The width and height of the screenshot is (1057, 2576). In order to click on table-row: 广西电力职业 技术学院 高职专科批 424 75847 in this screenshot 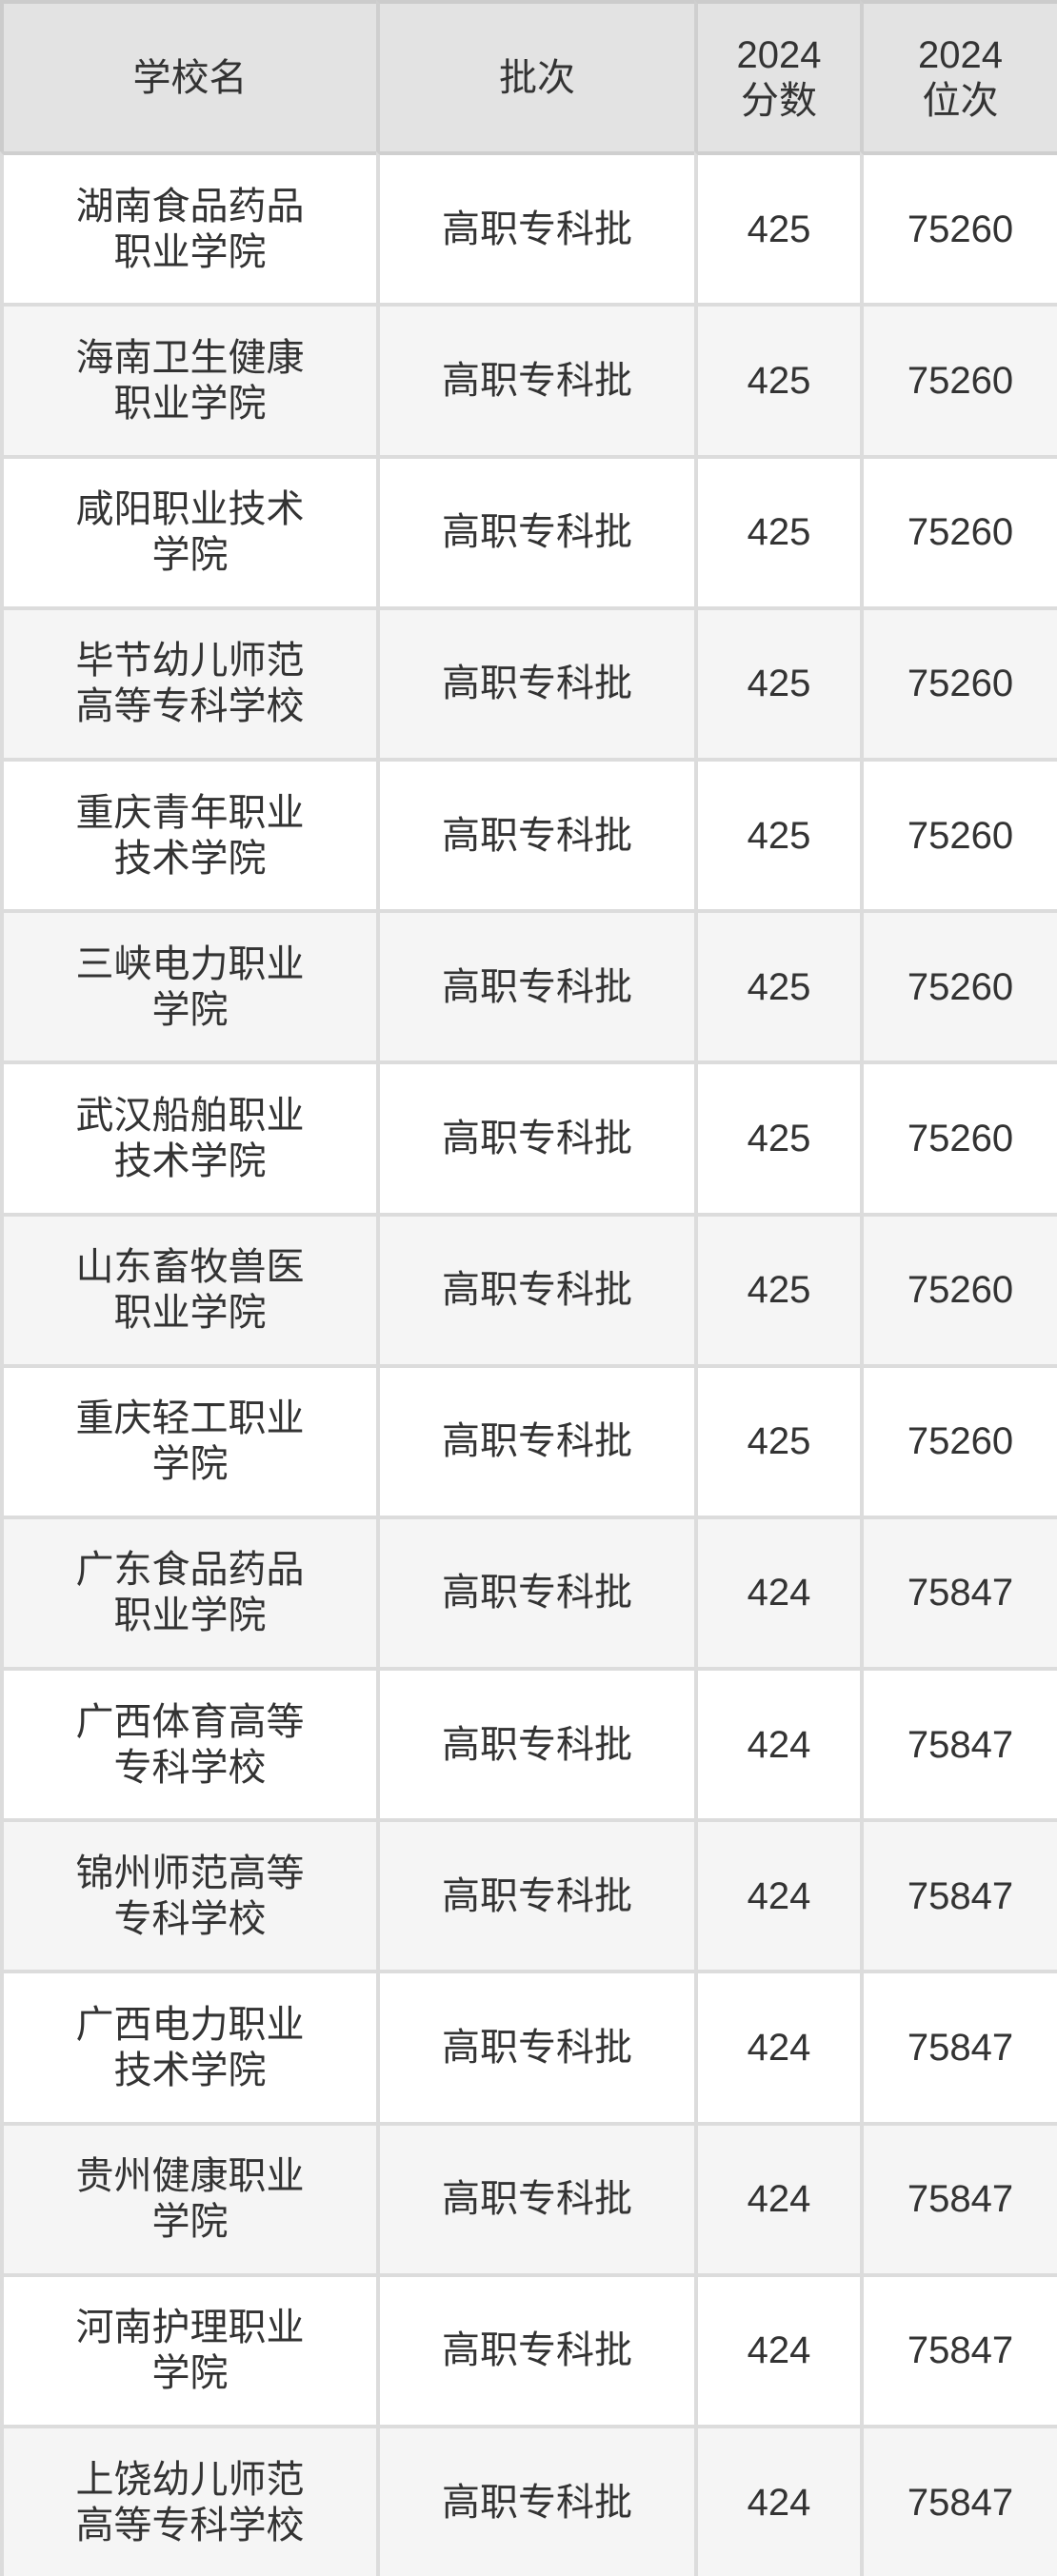, I will do `click(528, 2046)`.